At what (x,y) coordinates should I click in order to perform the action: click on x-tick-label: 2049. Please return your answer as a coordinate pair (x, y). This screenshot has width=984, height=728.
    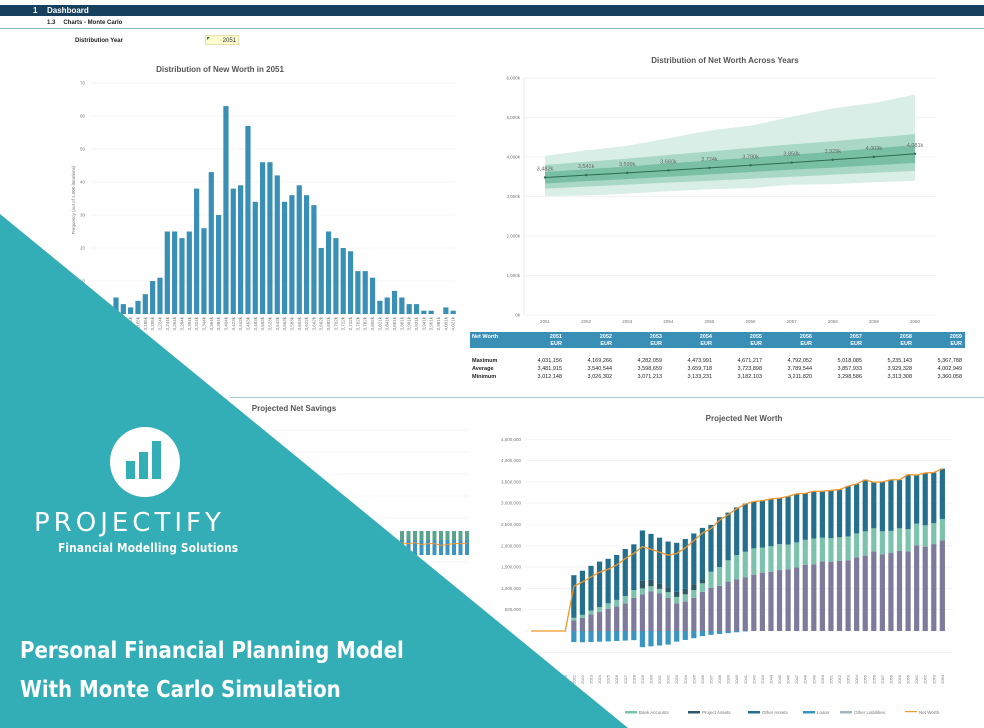
    Looking at the image, I should click on (813, 679).